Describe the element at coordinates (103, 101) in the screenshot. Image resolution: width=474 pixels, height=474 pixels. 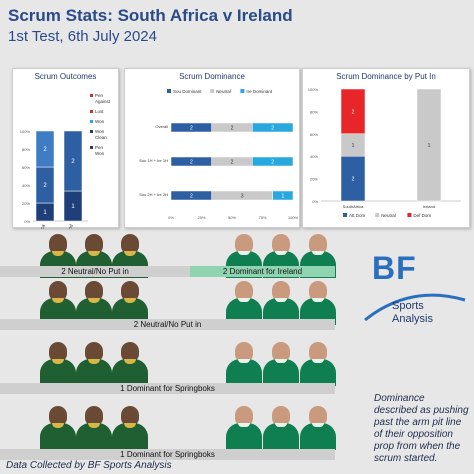
I see `legend-label: Against` at that location.